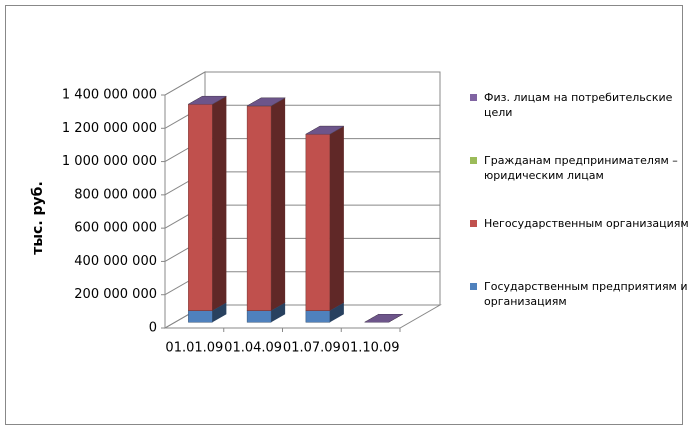 The width and height of the screenshot is (688, 430). Describe the element at coordinates (312, 348) in the screenshot. I see `x-tick-label: 01.07.09` at that location.